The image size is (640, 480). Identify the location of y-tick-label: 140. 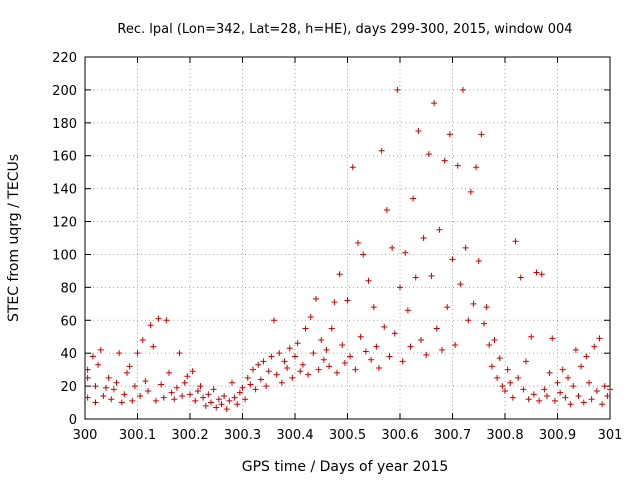
(64, 190).